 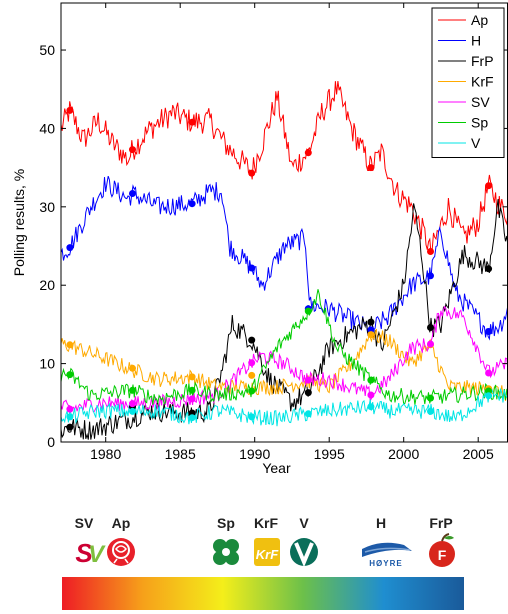 I want to click on x-tick-label: 1980, so click(x=105, y=454).